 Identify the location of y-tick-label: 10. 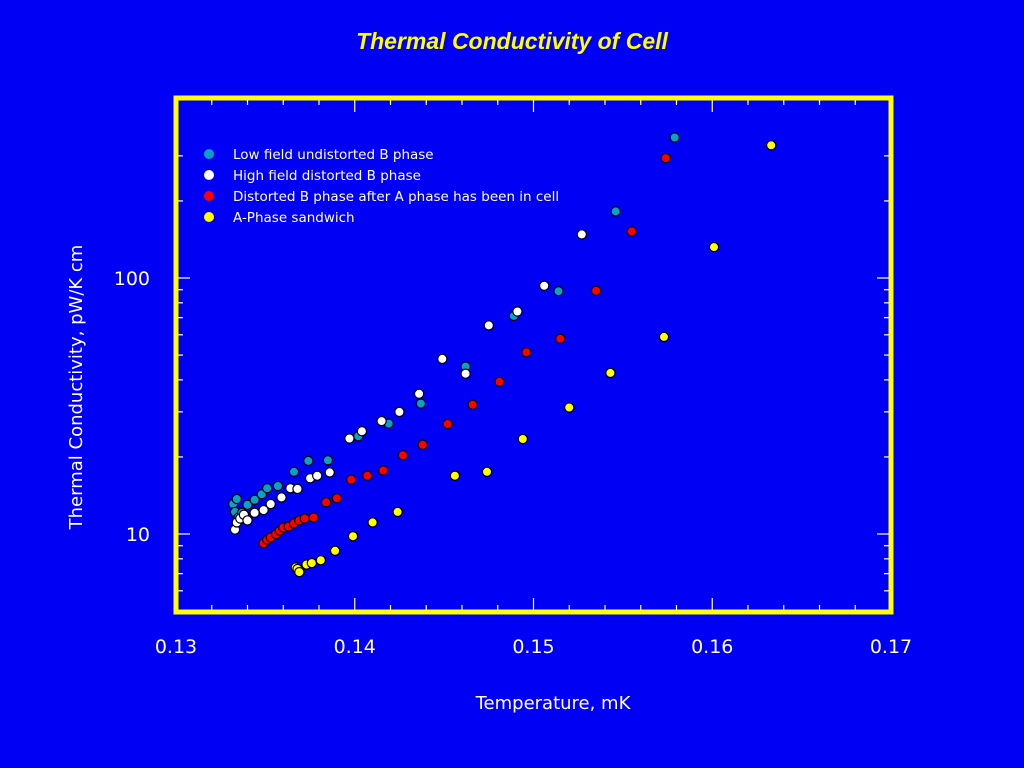
(138, 535).